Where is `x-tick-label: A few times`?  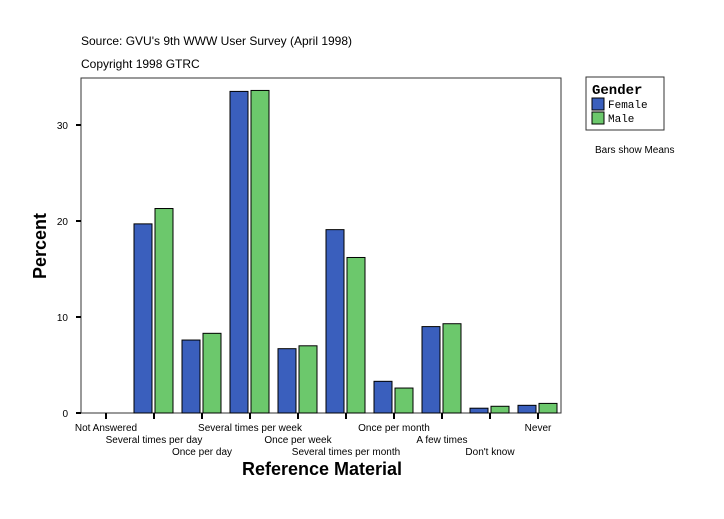
x-tick-label: A few times is located at coordinates (441, 440).